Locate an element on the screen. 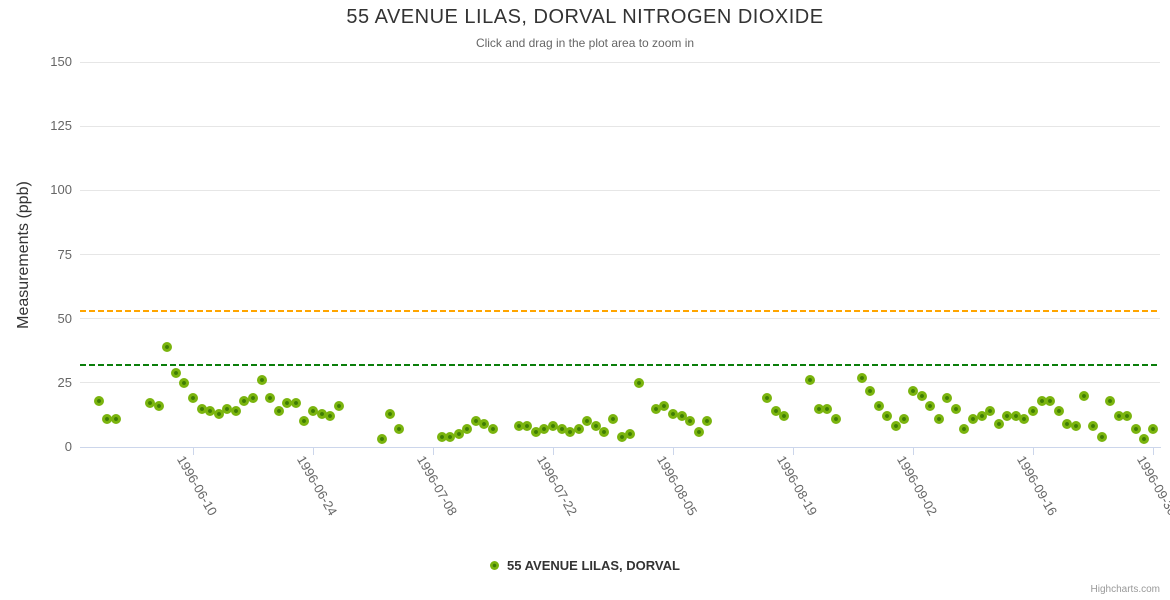 The width and height of the screenshot is (1170, 600). highcharts-credit: Highcharts.com is located at coordinates (1125, 589).